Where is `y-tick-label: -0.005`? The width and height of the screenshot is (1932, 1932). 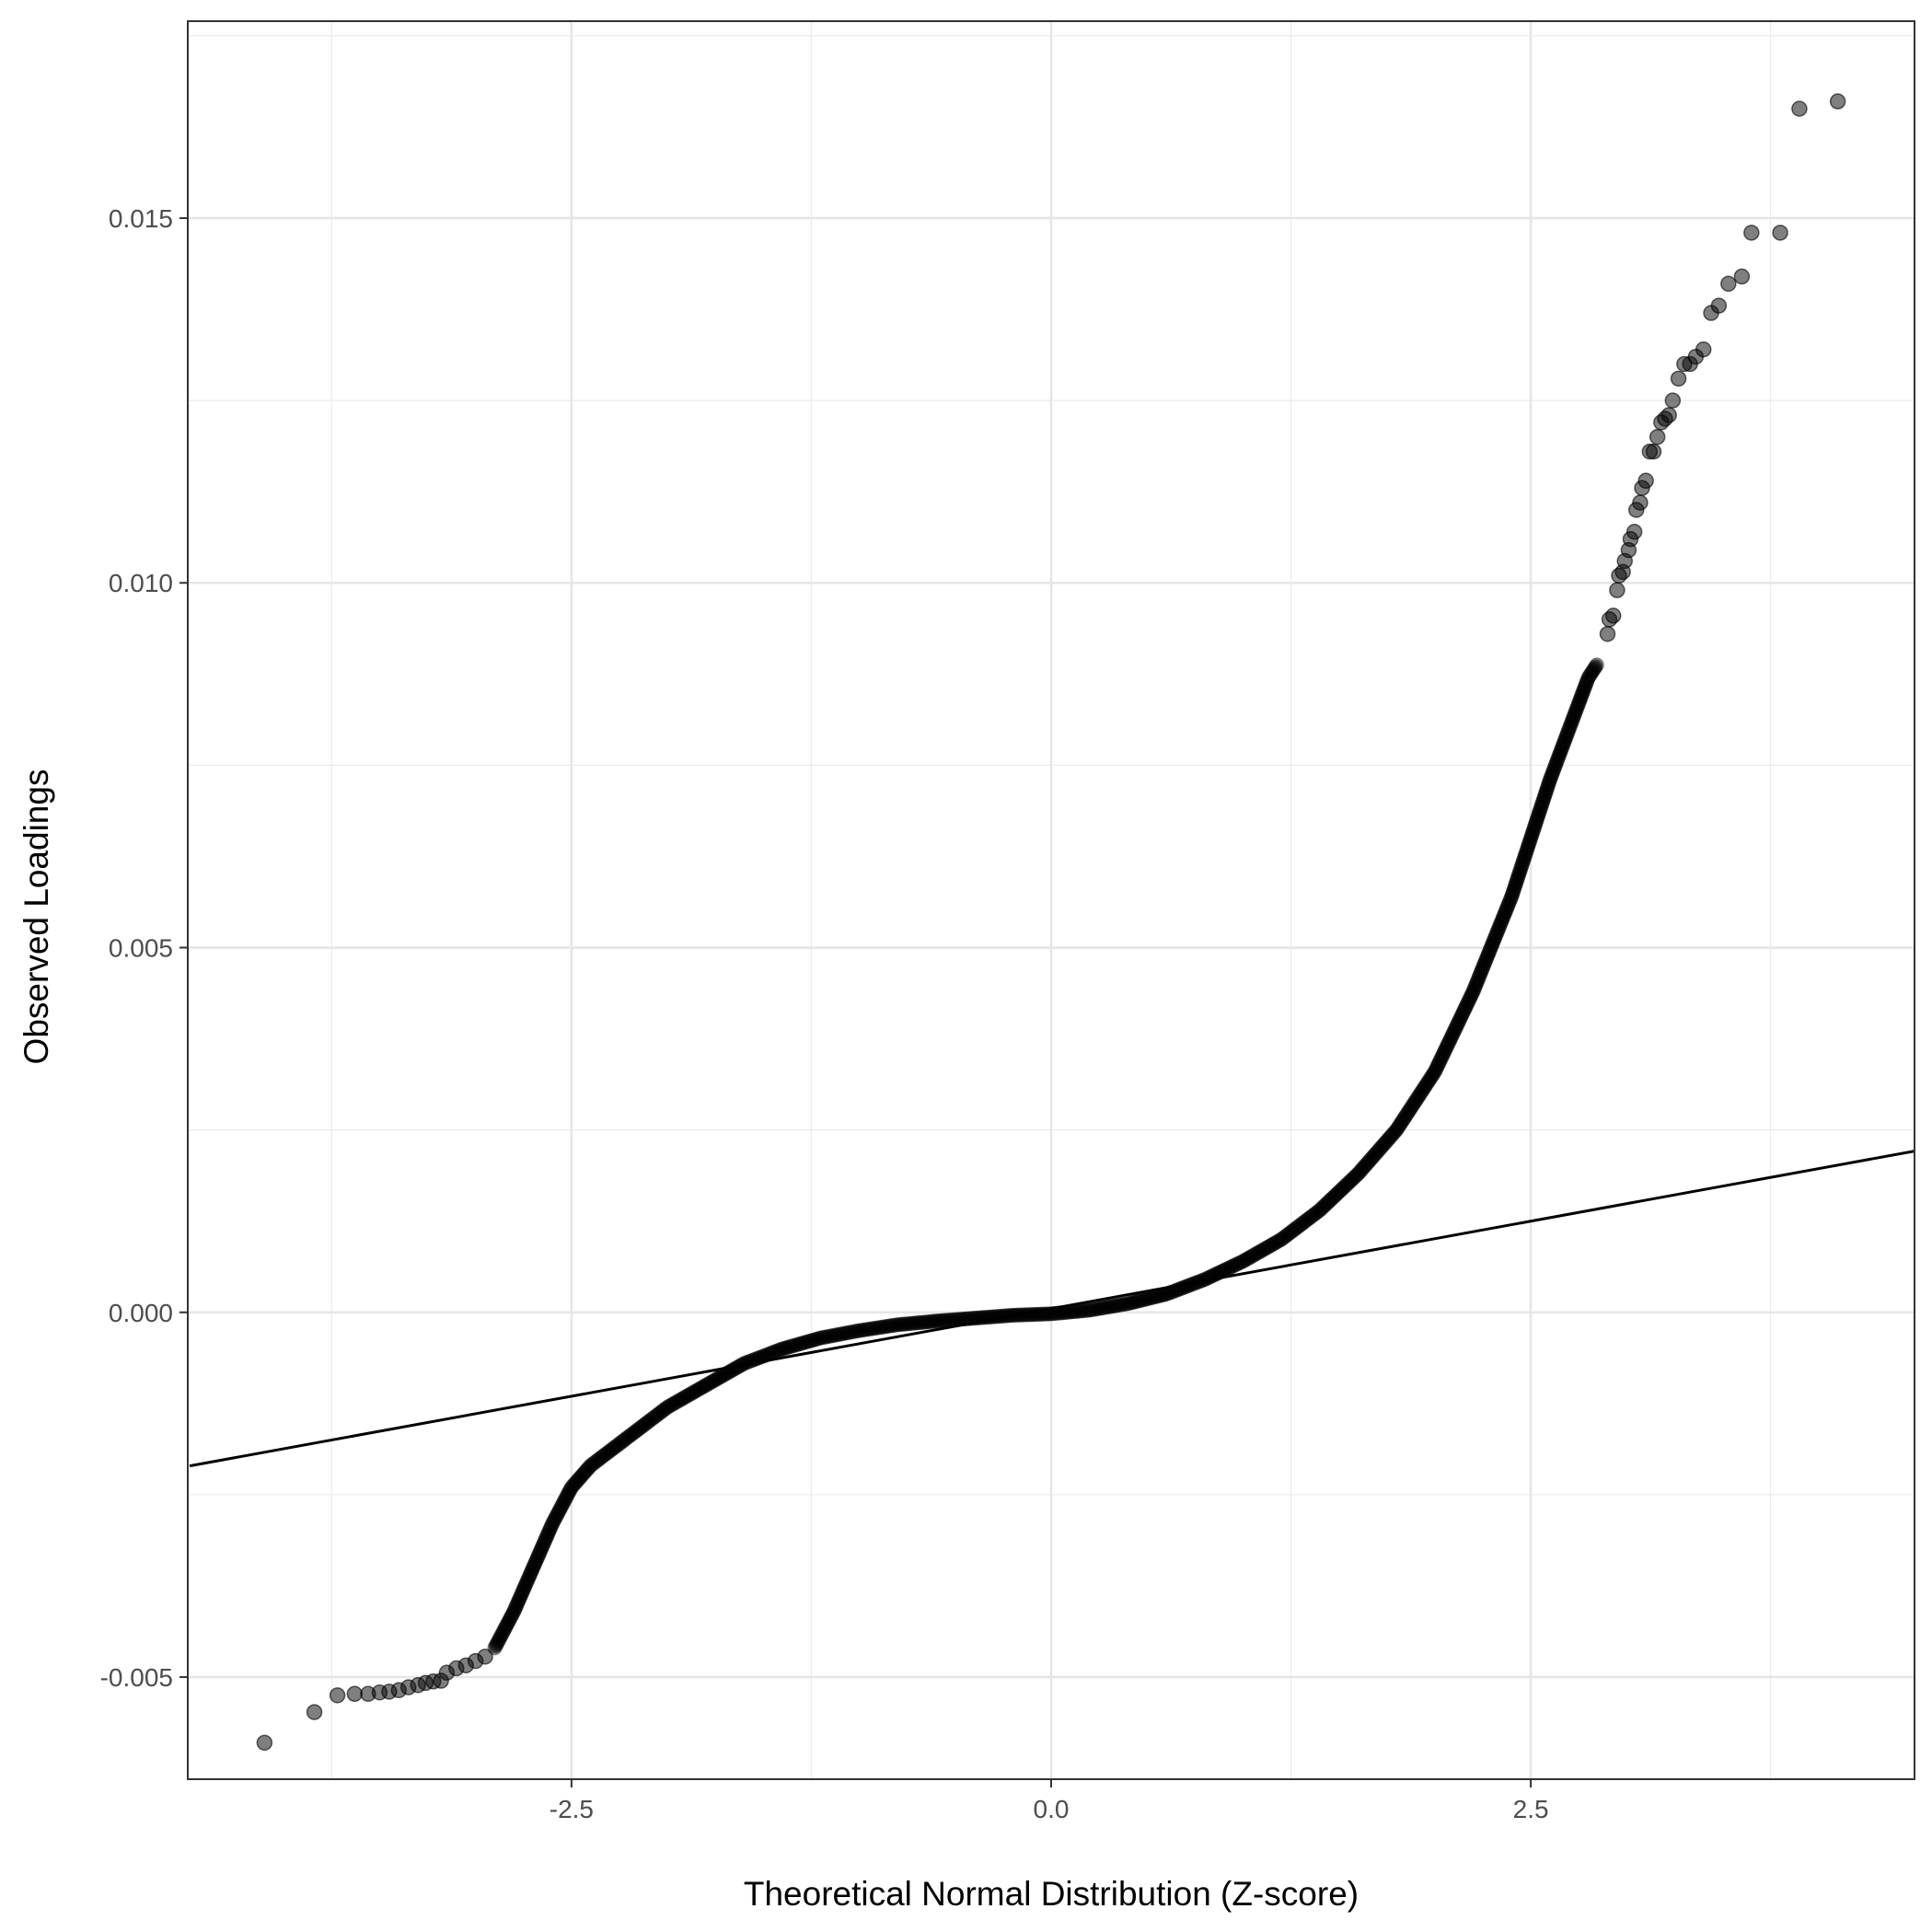
y-tick-label: -0.005 is located at coordinates (137, 1678).